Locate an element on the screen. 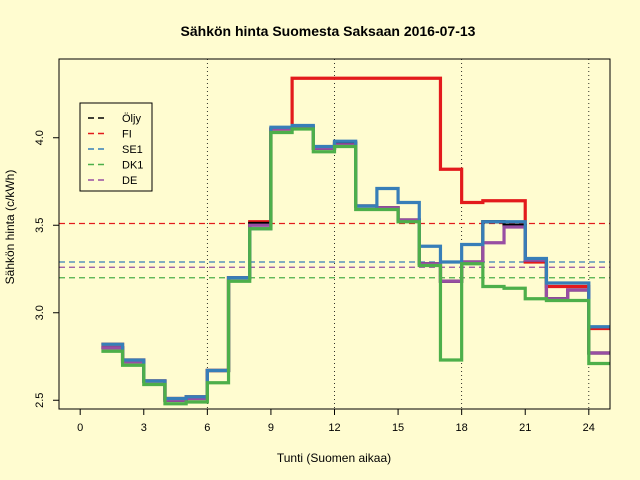 This screenshot has height=480, width=640. x-tick-label: 3 is located at coordinates (144, 428).